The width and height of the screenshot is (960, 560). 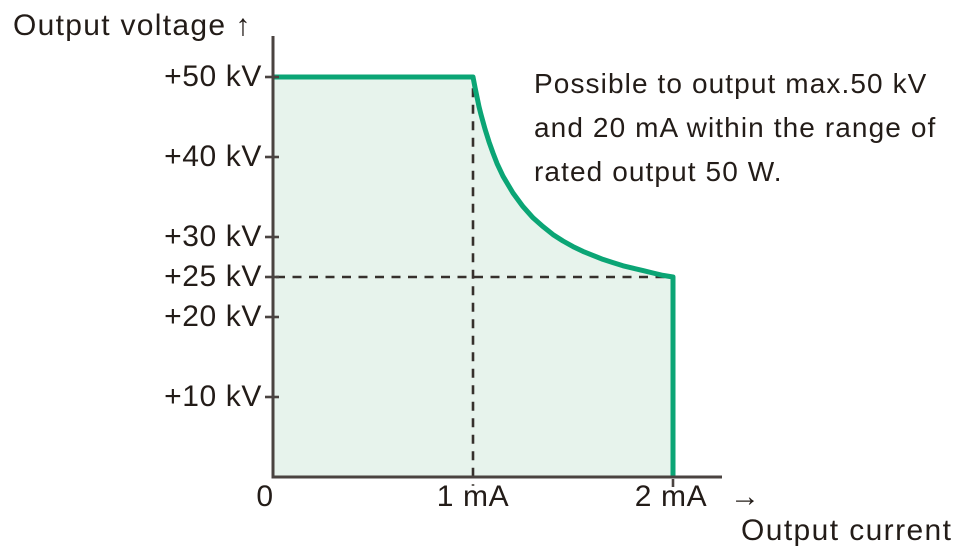 I want to click on y-tick-label: +20 kV, so click(x=213, y=316).